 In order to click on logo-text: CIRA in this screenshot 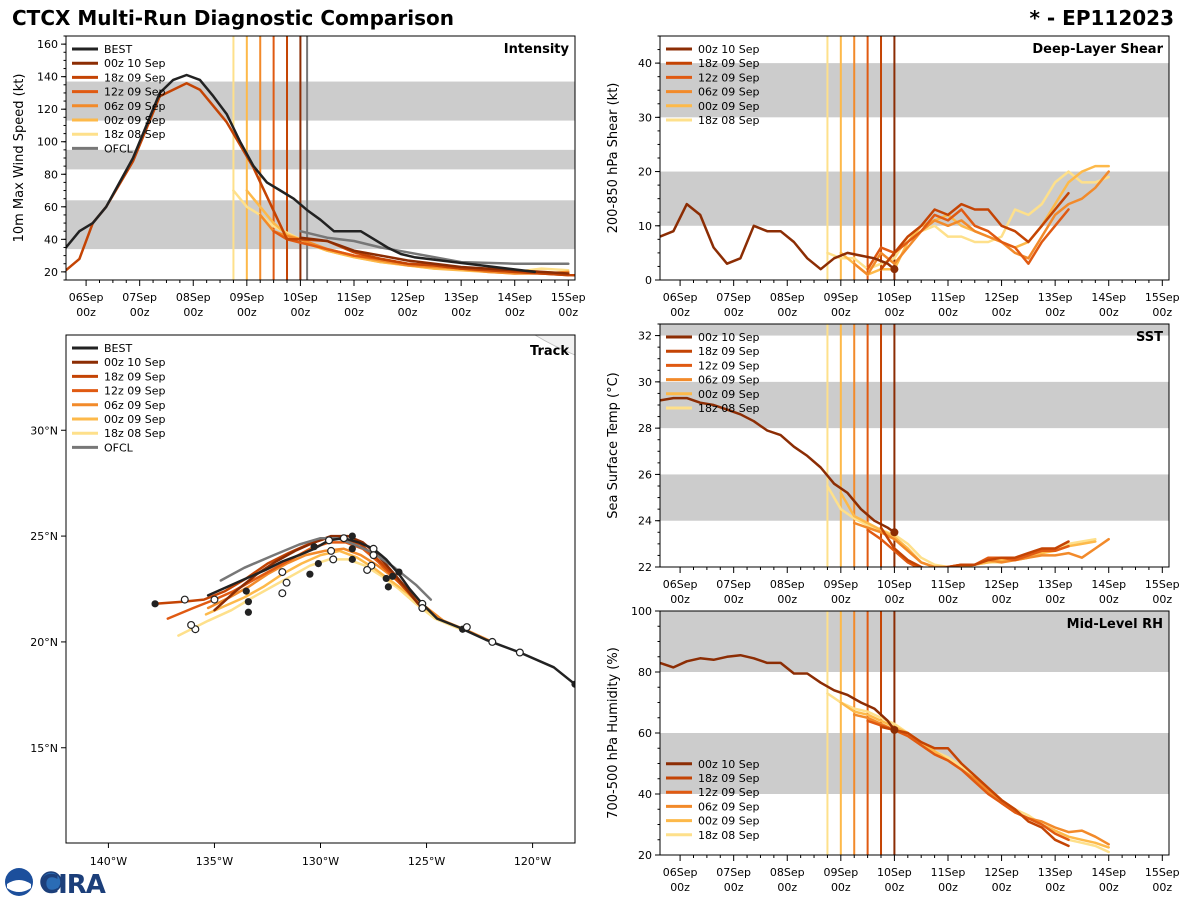, I will do `click(73, 884)`.